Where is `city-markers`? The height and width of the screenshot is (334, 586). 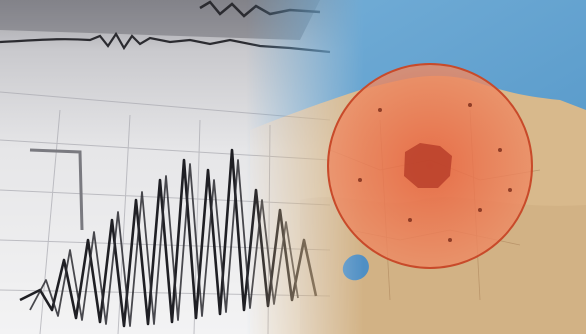 city-markers is located at coordinates (435, 172).